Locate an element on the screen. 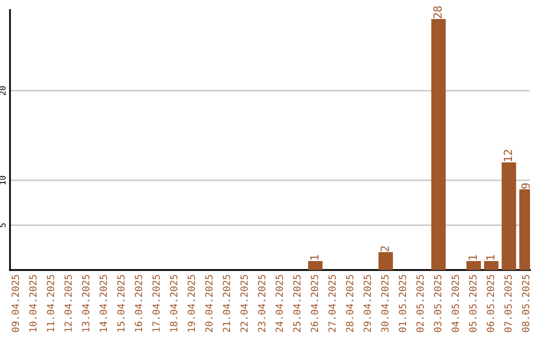 The height and width of the screenshot is (340, 540). data-label: 12 is located at coordinates (508, 156).